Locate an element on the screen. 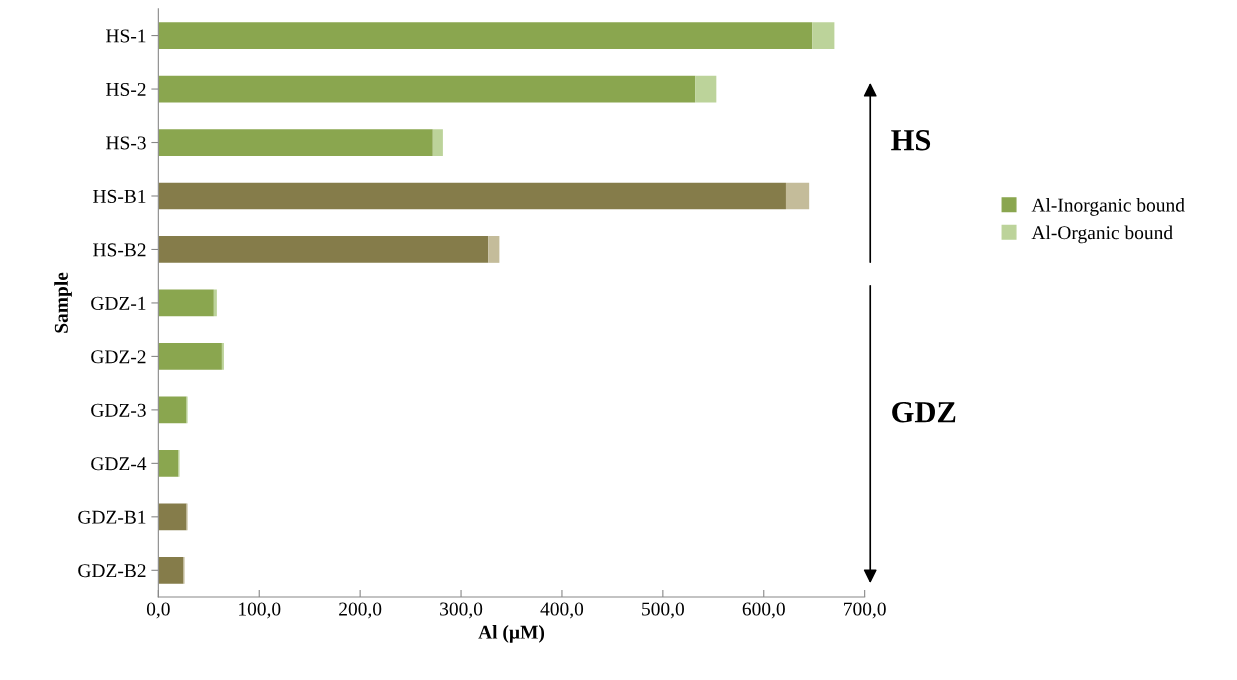  y-tick-label: HS-B1 is located at coordinates (119, 196).